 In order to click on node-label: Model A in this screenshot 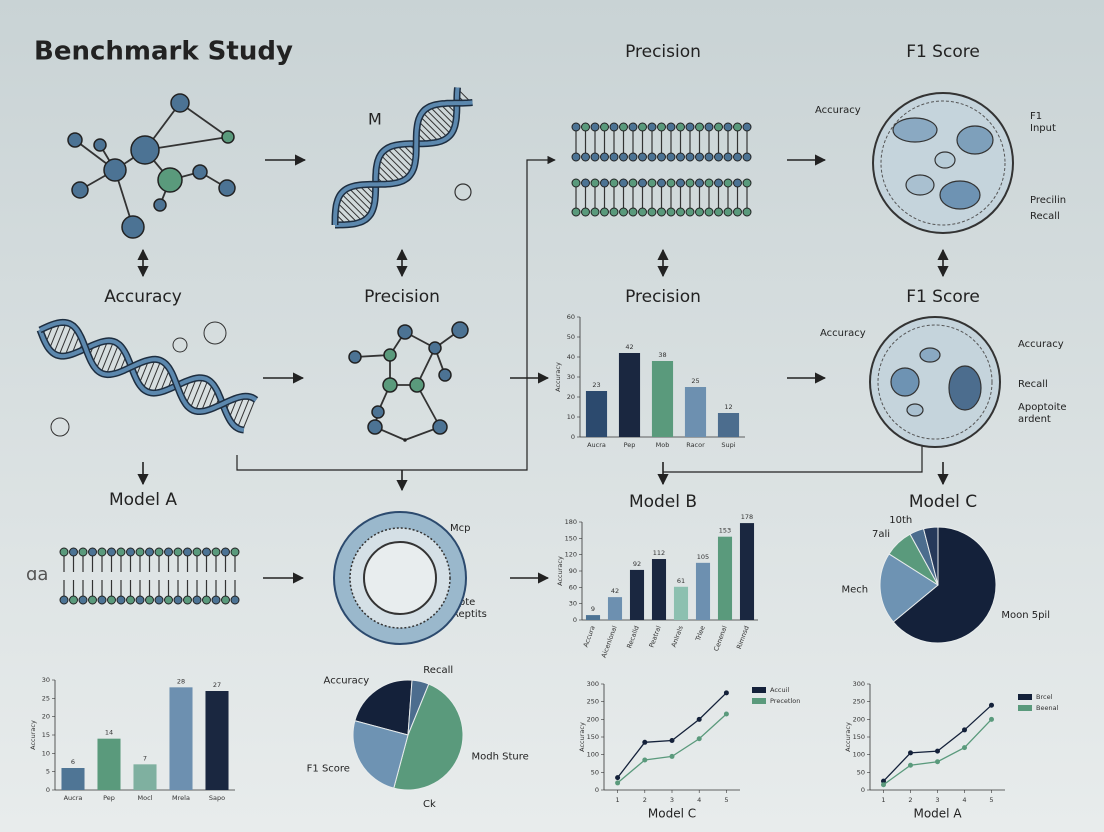, I will do `click(143, 500)`.